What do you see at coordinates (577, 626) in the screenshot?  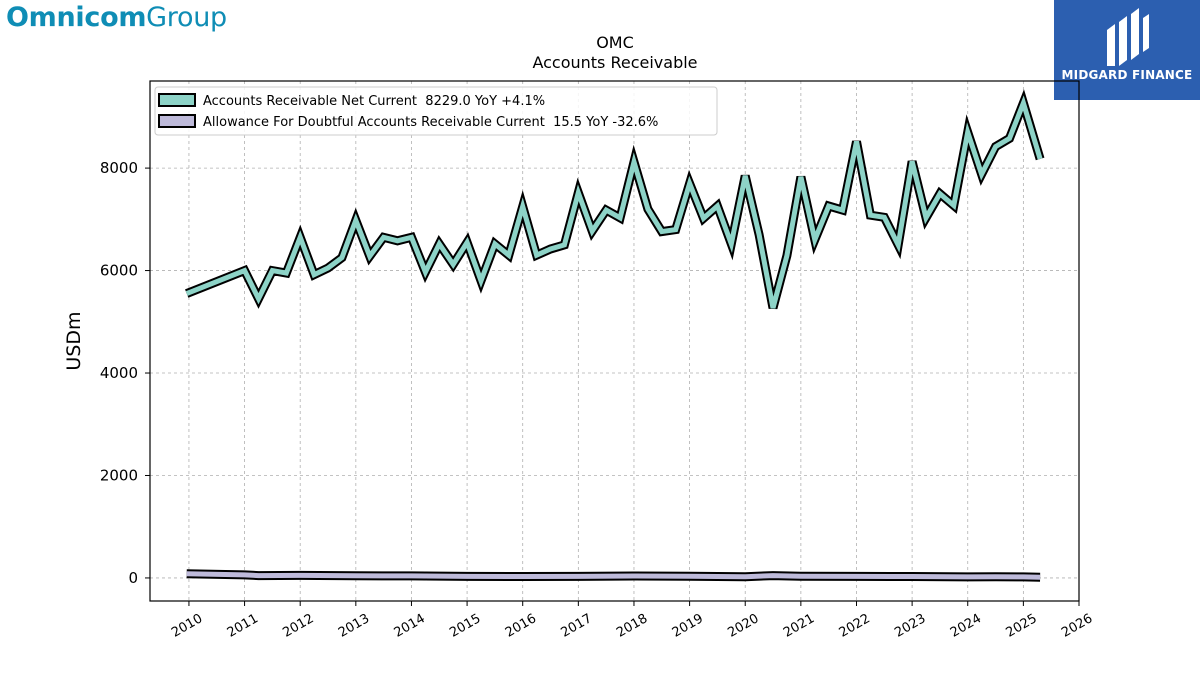 I see `x-tick-label: 2017` at bounding box center [577, 626].